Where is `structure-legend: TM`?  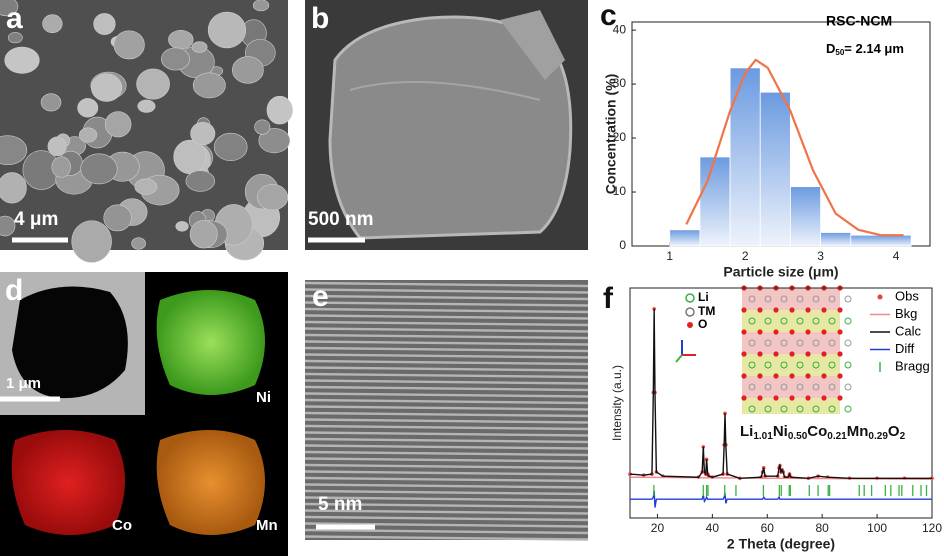
structure-legend: TM is located at coordinates (706, 311).